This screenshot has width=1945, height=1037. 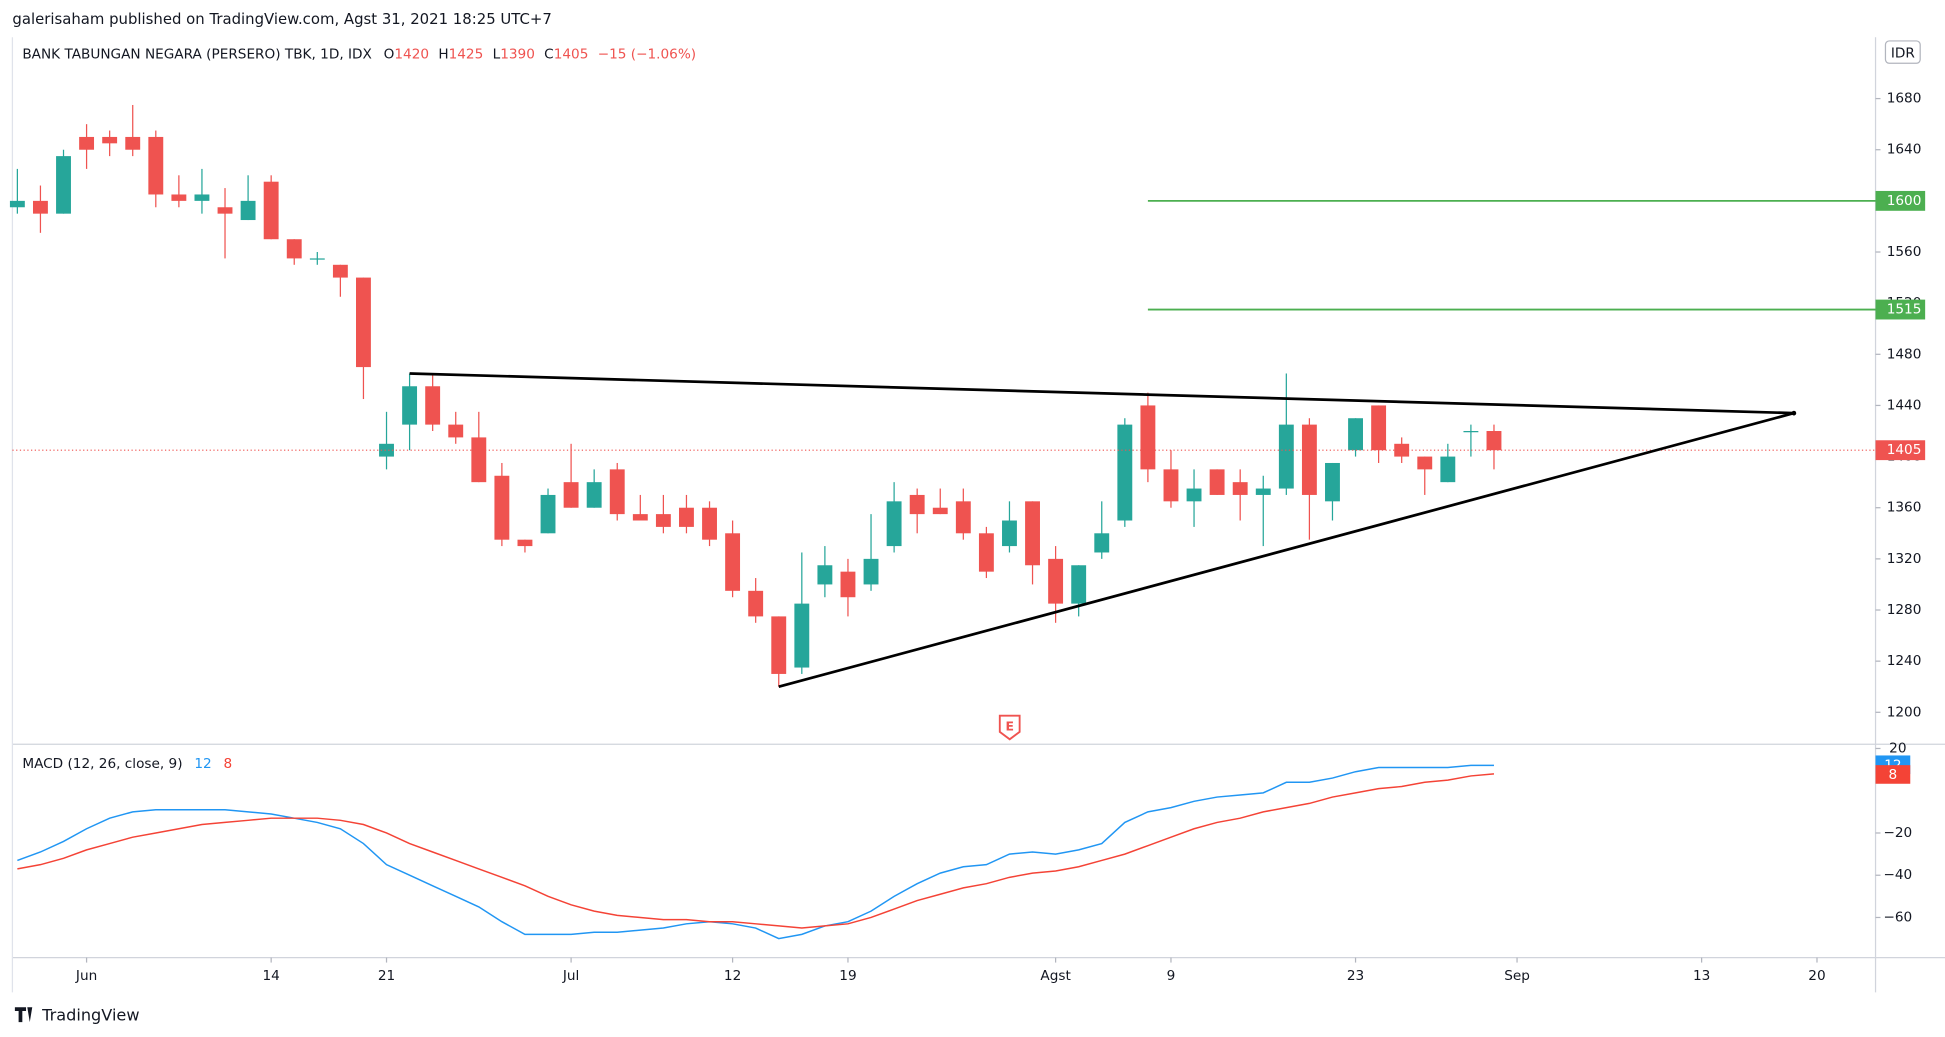 I want to click on y-tick-label: 1440, so click(x=1904, y=405).